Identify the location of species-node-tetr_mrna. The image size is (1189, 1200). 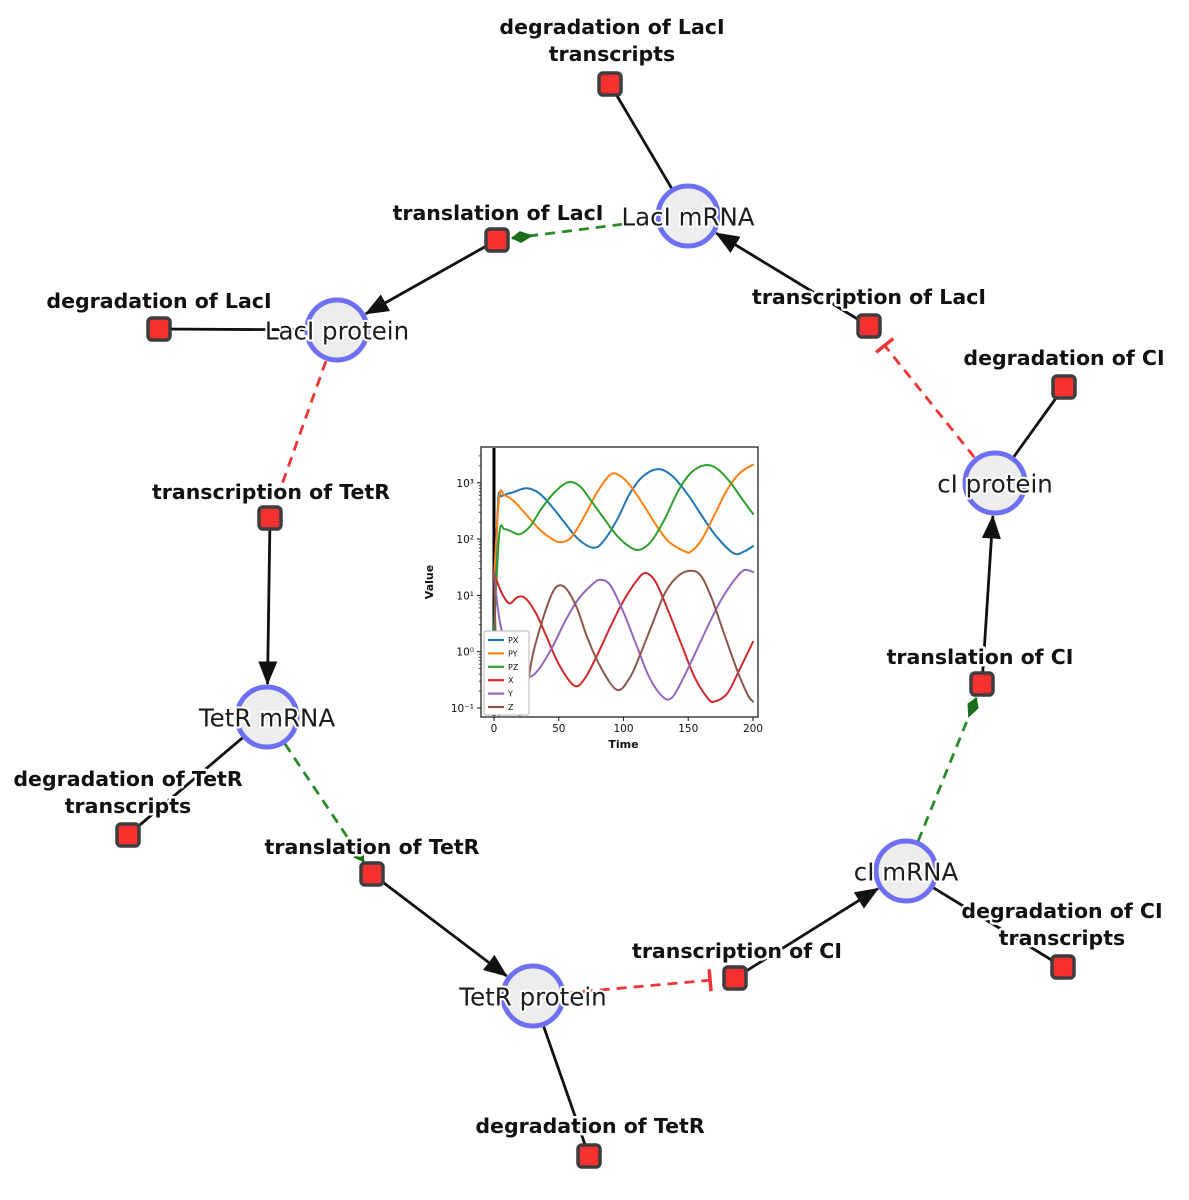
(267, 717).